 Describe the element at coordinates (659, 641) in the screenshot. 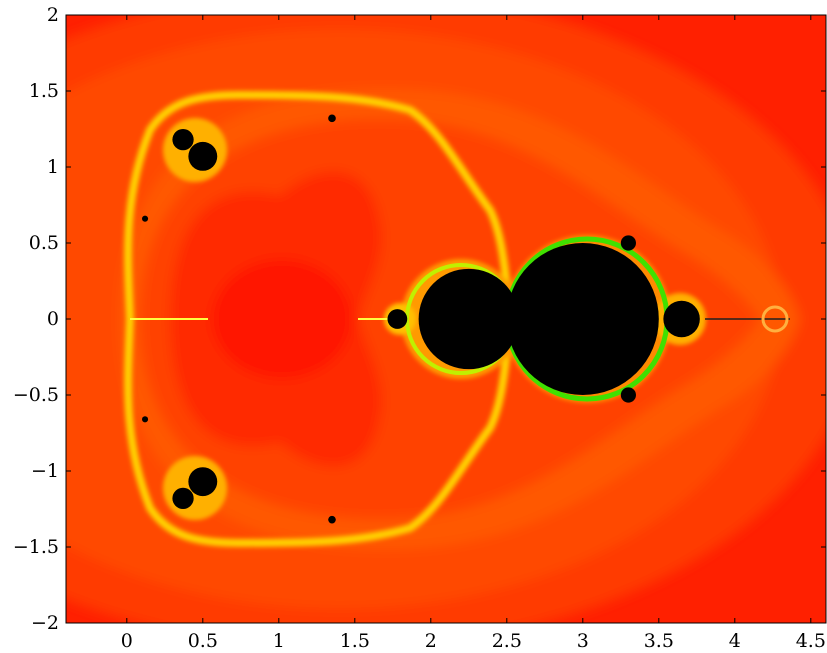

I see `x-tick-label: 3.5` at that location.